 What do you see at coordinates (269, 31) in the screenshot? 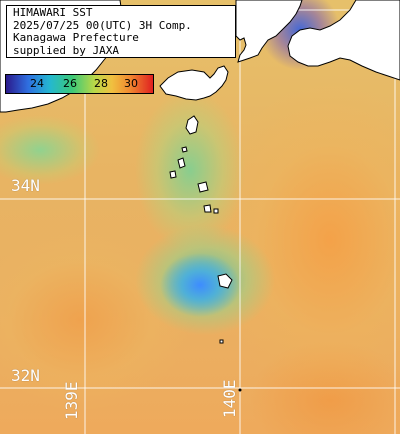
I see `land-kanagawa-coast` at bounding box center [269, 31].